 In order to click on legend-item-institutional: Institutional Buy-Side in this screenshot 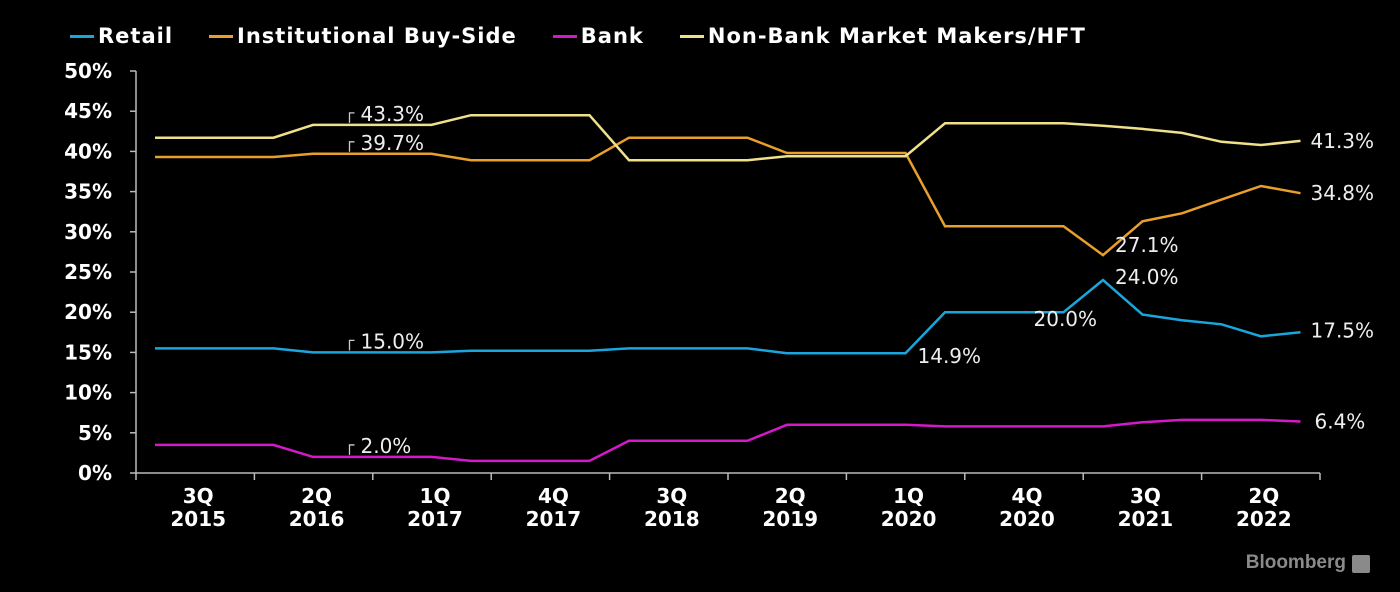, I will do `click(363, 36)`.